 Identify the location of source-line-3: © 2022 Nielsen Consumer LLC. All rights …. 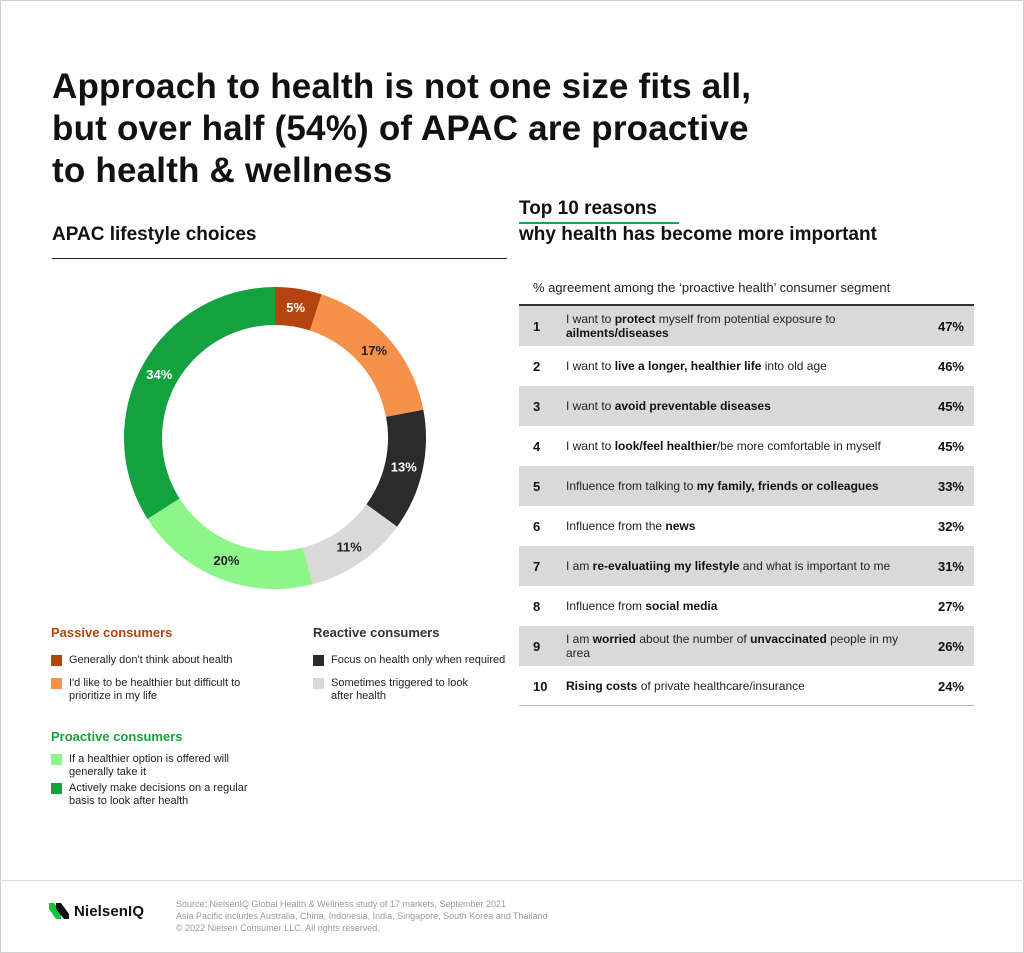
(278, 928).